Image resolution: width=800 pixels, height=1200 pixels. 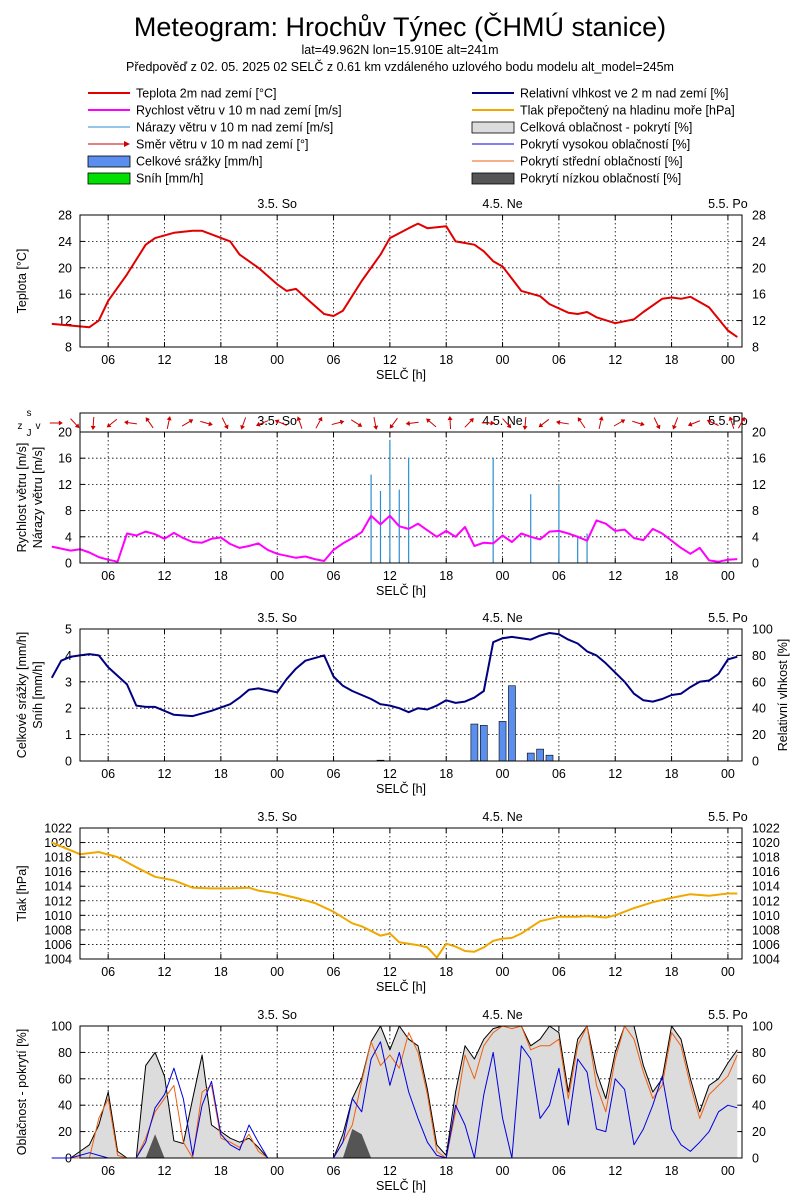 I want to click on y-tick-label: 24, so click(x=65, y=242).